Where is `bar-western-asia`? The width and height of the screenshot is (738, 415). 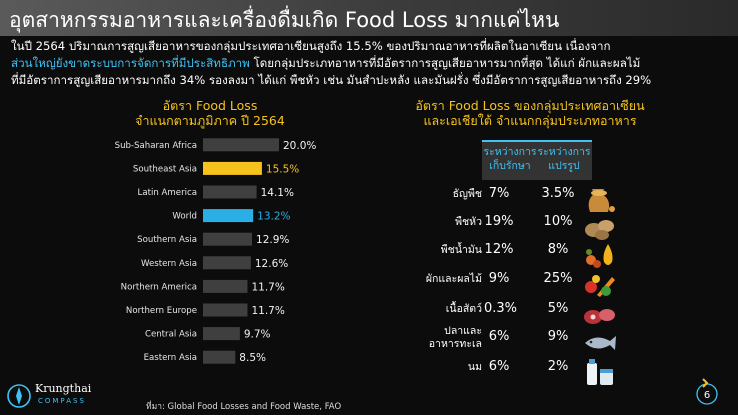
bar-western-asia is located at coordinates (227, 263).